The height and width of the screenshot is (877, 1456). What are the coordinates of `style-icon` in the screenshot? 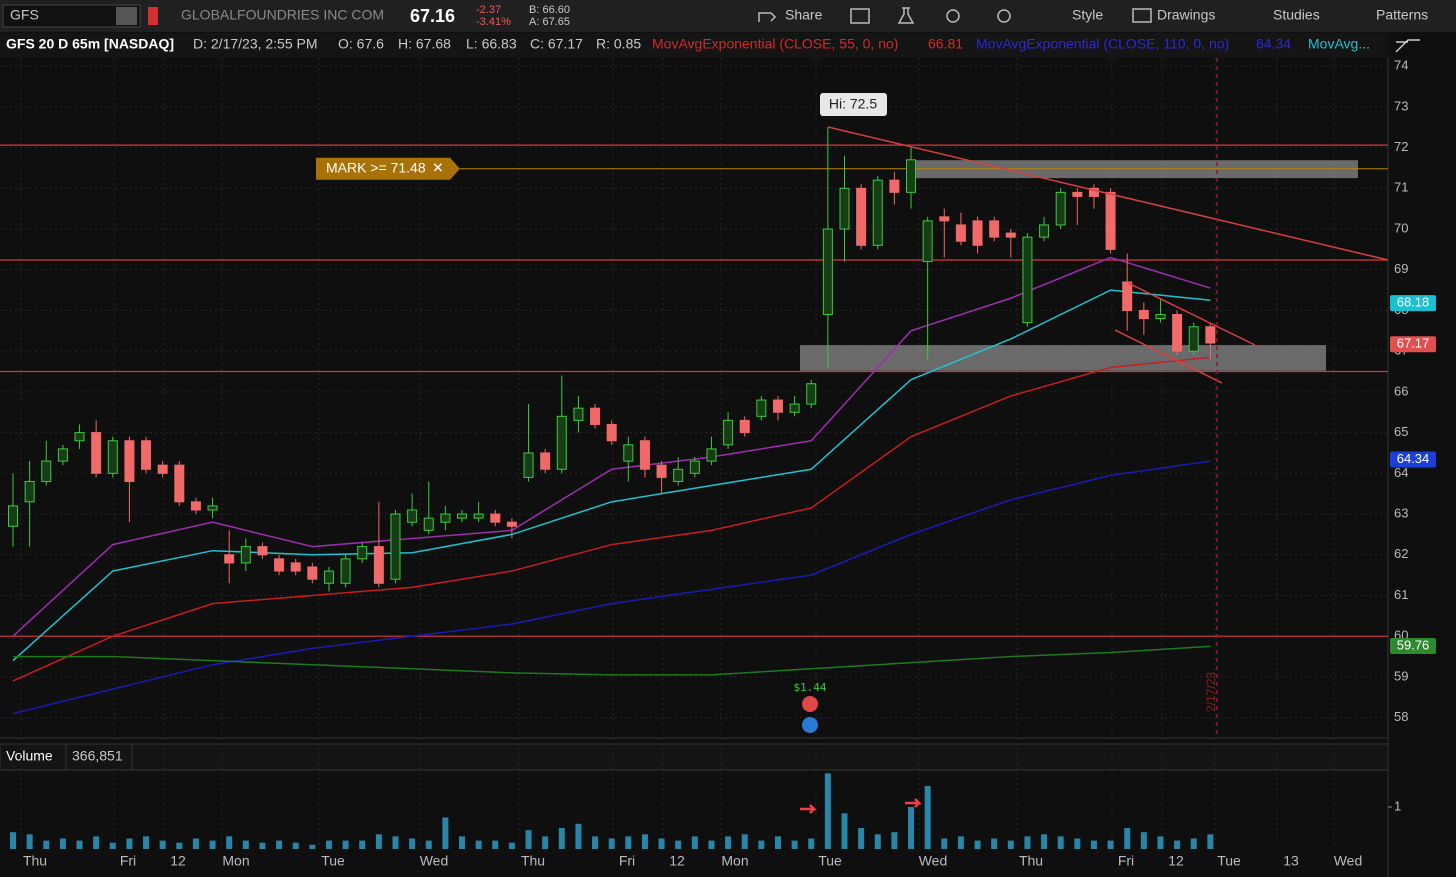 It's located at (1407, 46).